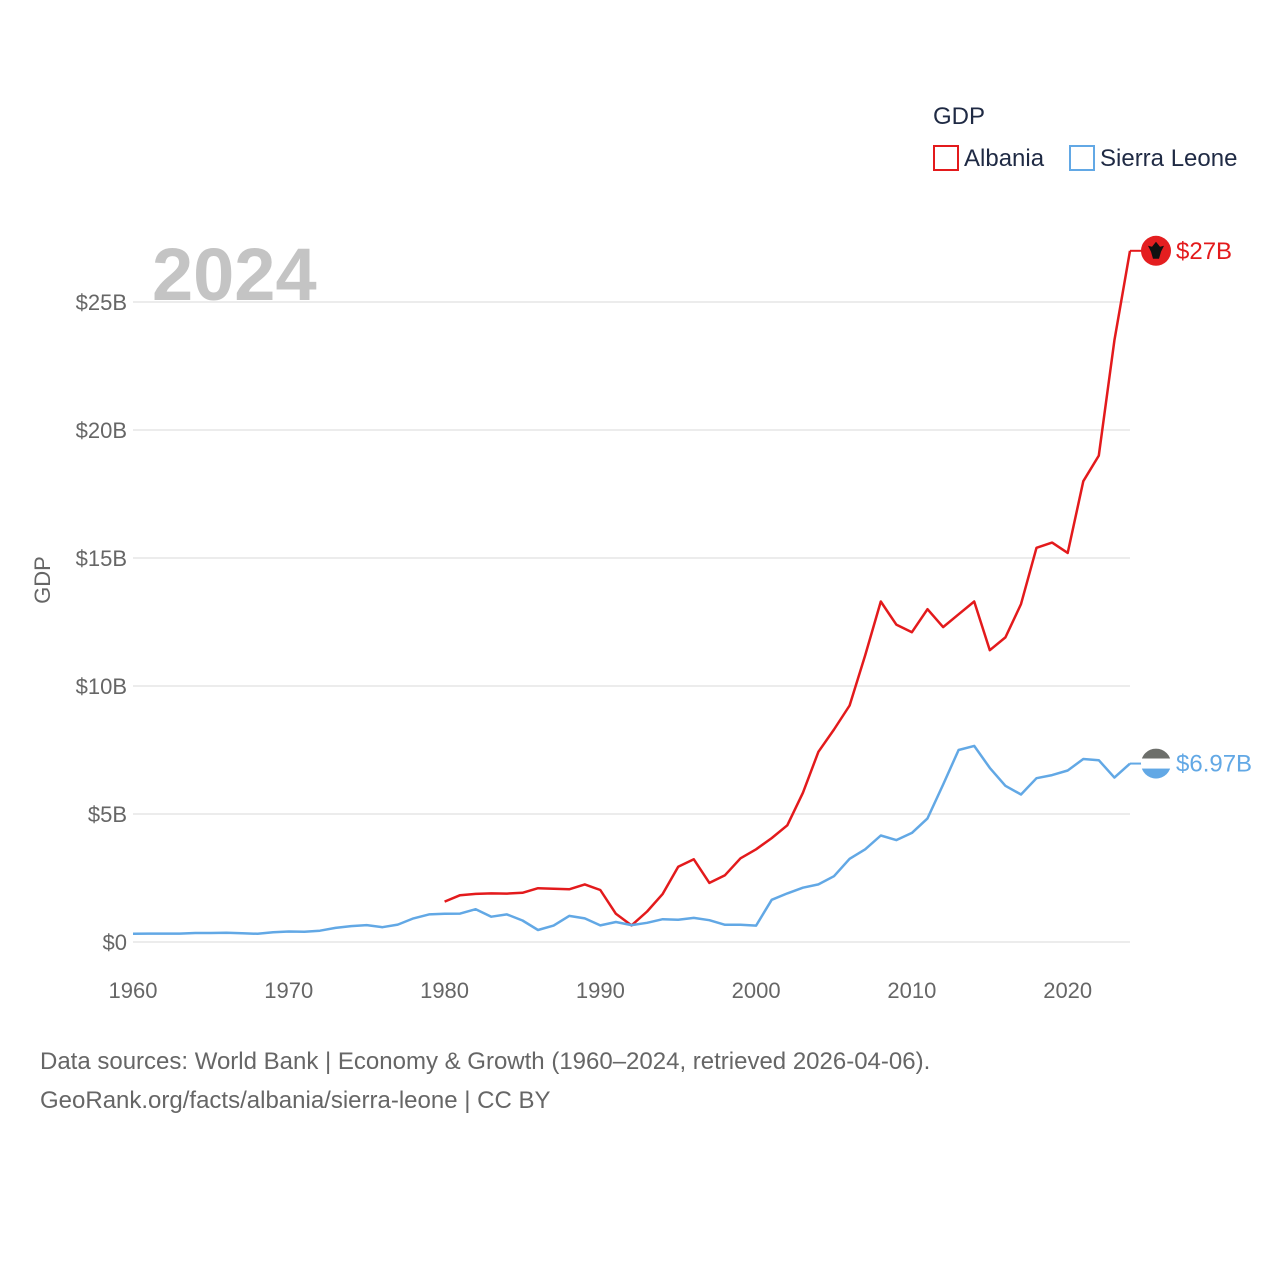  I want to click on legend-item-albania: Albania, so click(989, 158).